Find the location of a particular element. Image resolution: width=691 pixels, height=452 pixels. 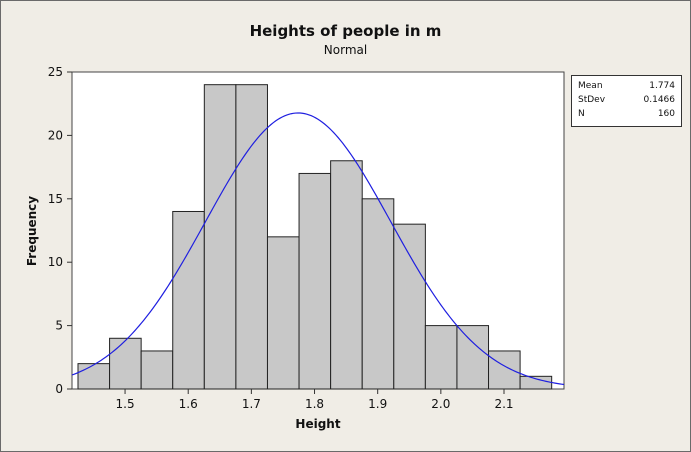

x-tick-label: 2.0 is located at coordinates (440, 404).